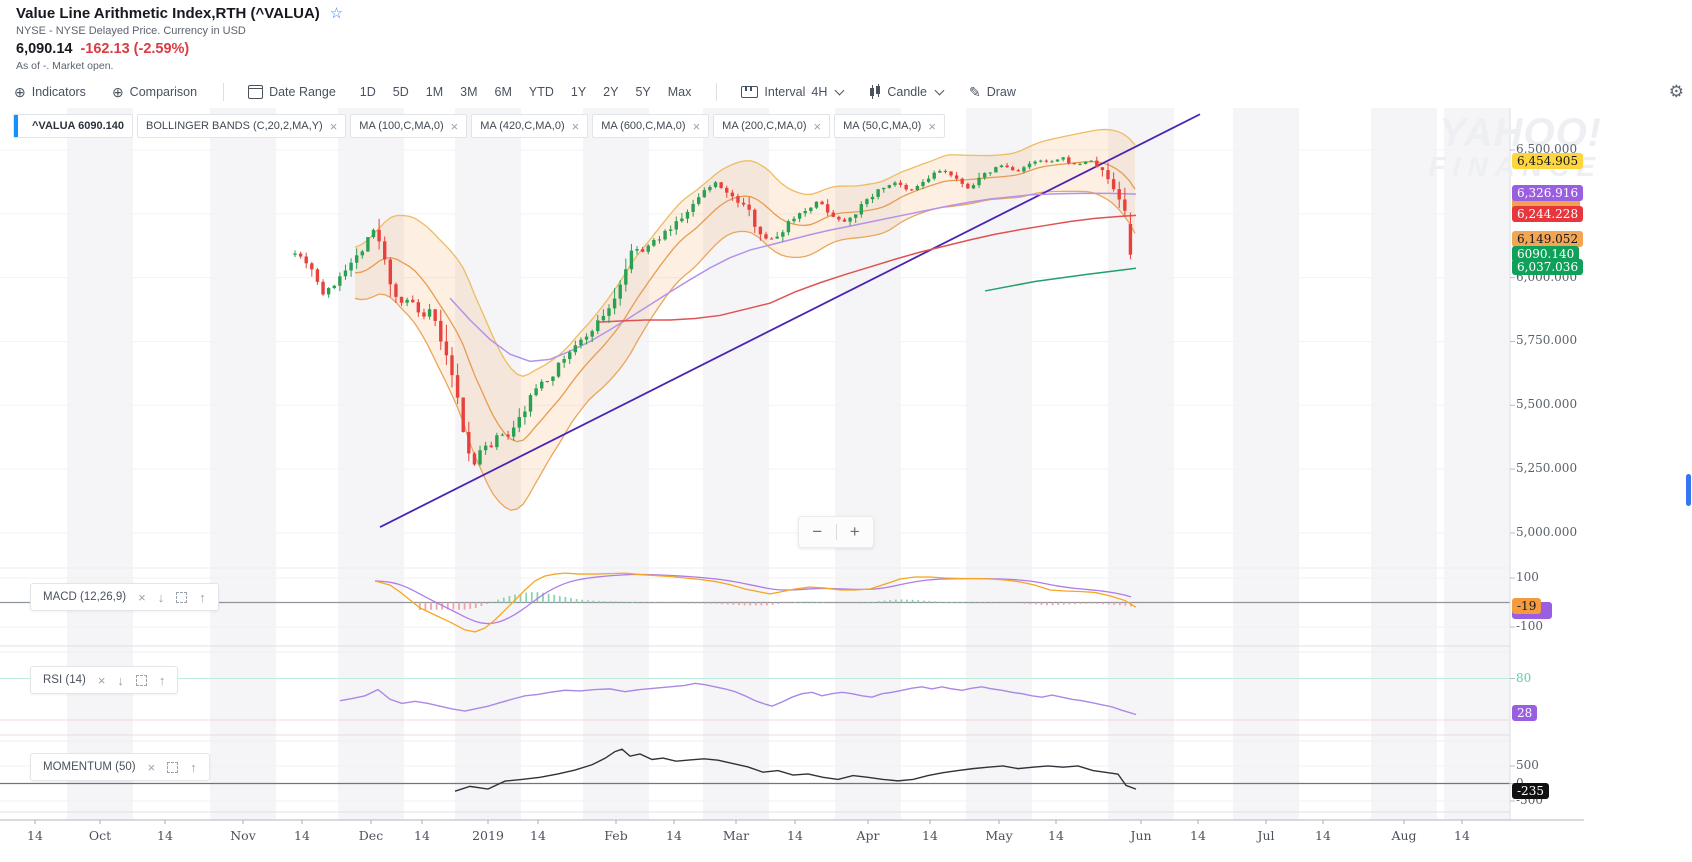  Describe the element at coordinates (1547, 531) in the screenshot. I see `y-axis-tick: 5,000.000` at that location.